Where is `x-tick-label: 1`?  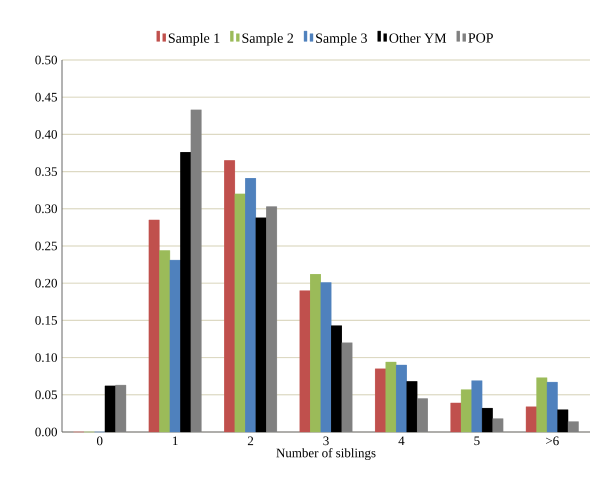
x-tick-label: 1 is located at coordinates (175, 441).